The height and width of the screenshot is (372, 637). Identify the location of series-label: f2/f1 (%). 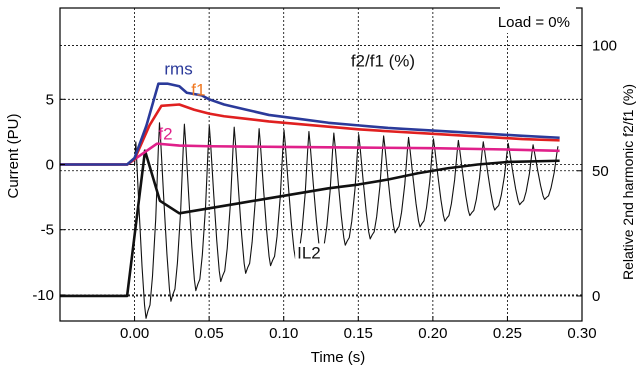
(383, 61).